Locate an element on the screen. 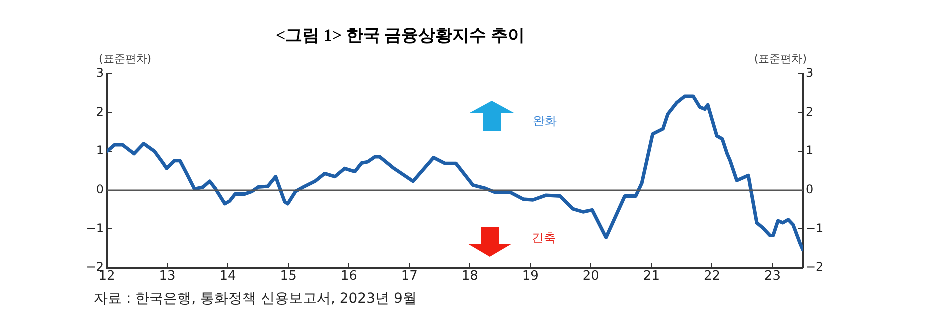 Image resolution: width=939 pixels, height=332 pixels. y2-tick-label: 0 is located at coordinates (810, 189).